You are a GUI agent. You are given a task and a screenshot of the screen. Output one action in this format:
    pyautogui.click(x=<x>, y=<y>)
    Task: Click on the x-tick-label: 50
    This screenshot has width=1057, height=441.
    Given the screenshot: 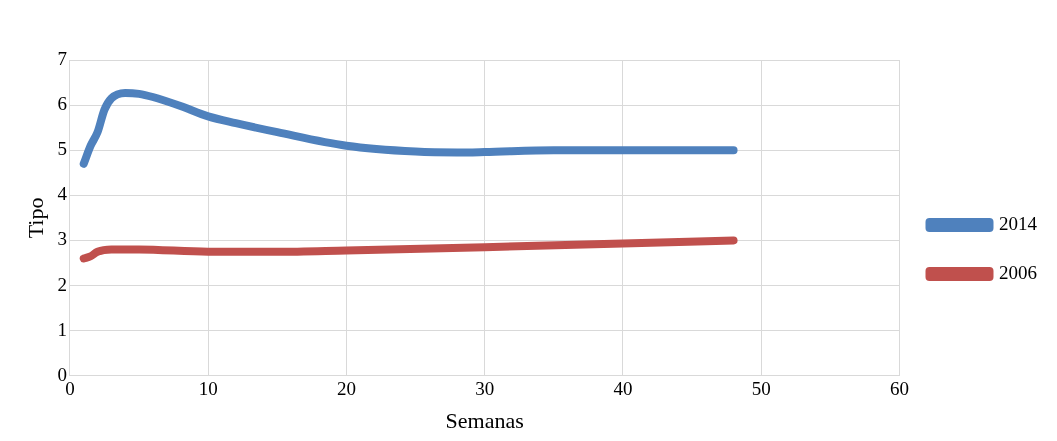 What is the action you would take?
    pyautogui.click(x=761, y=389)
    